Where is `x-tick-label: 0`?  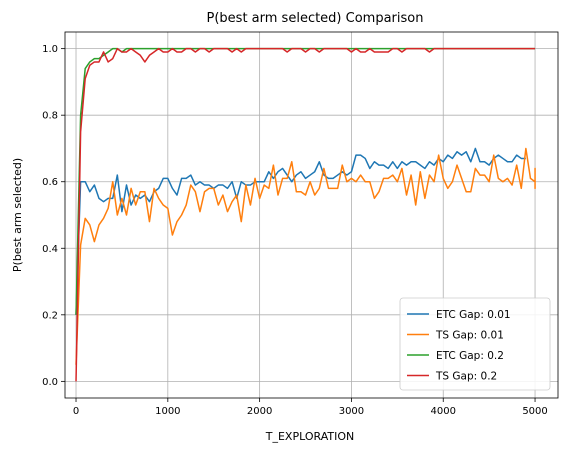
x-tick-label: 0 is located at coordinates (76, 411).